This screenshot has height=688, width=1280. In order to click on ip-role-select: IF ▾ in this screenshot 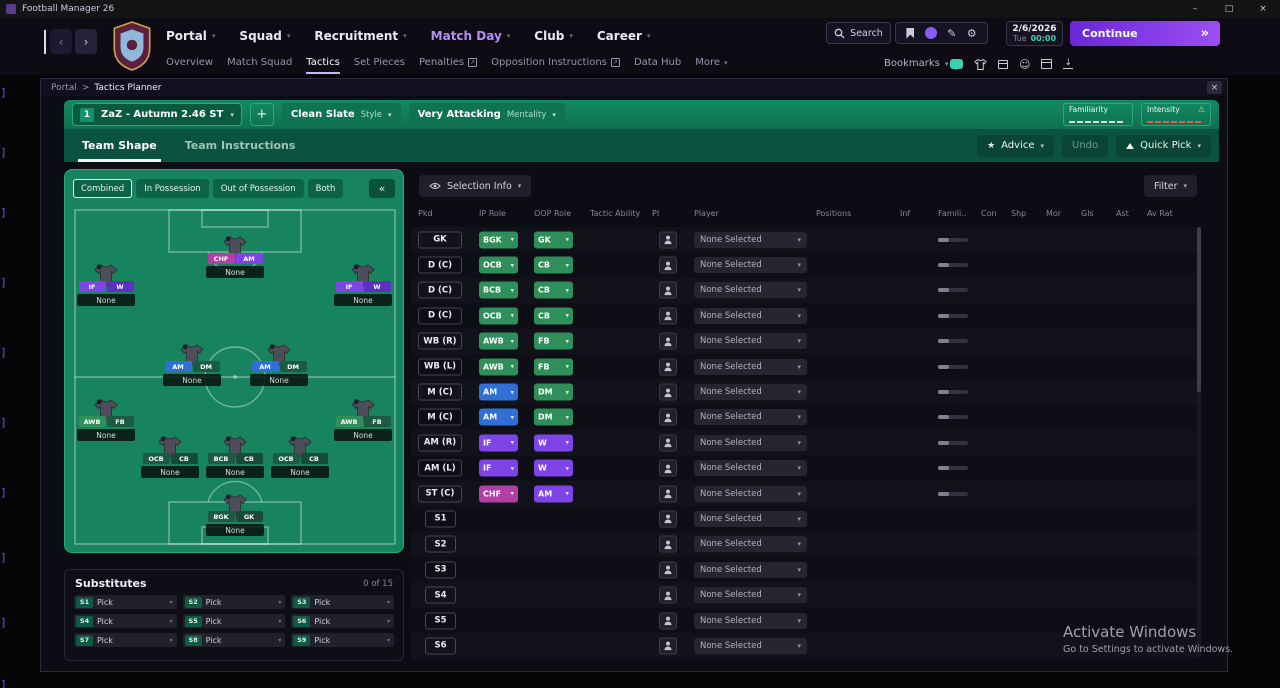, I will do `click(498, 443)`.